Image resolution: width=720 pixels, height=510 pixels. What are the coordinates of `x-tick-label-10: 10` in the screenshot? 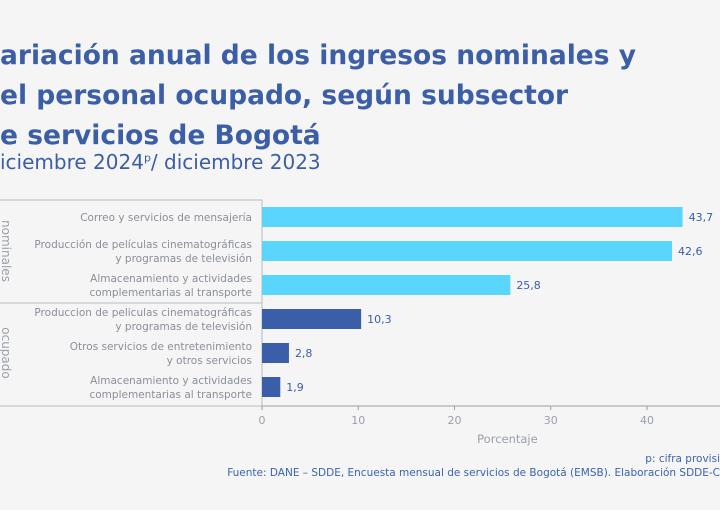 It's located at (358, 420).